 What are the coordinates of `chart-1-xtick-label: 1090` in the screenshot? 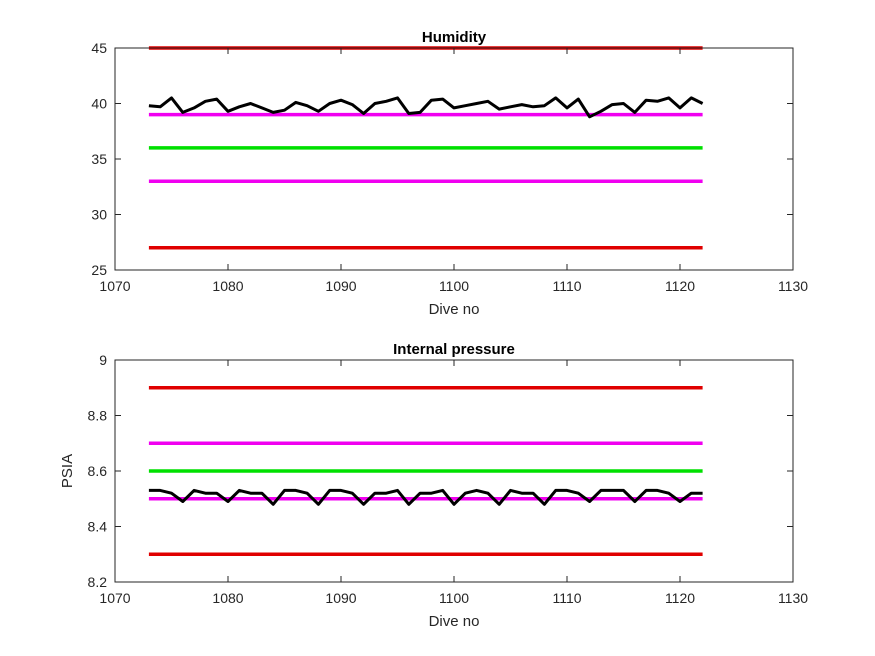 It's located at (340, 286).